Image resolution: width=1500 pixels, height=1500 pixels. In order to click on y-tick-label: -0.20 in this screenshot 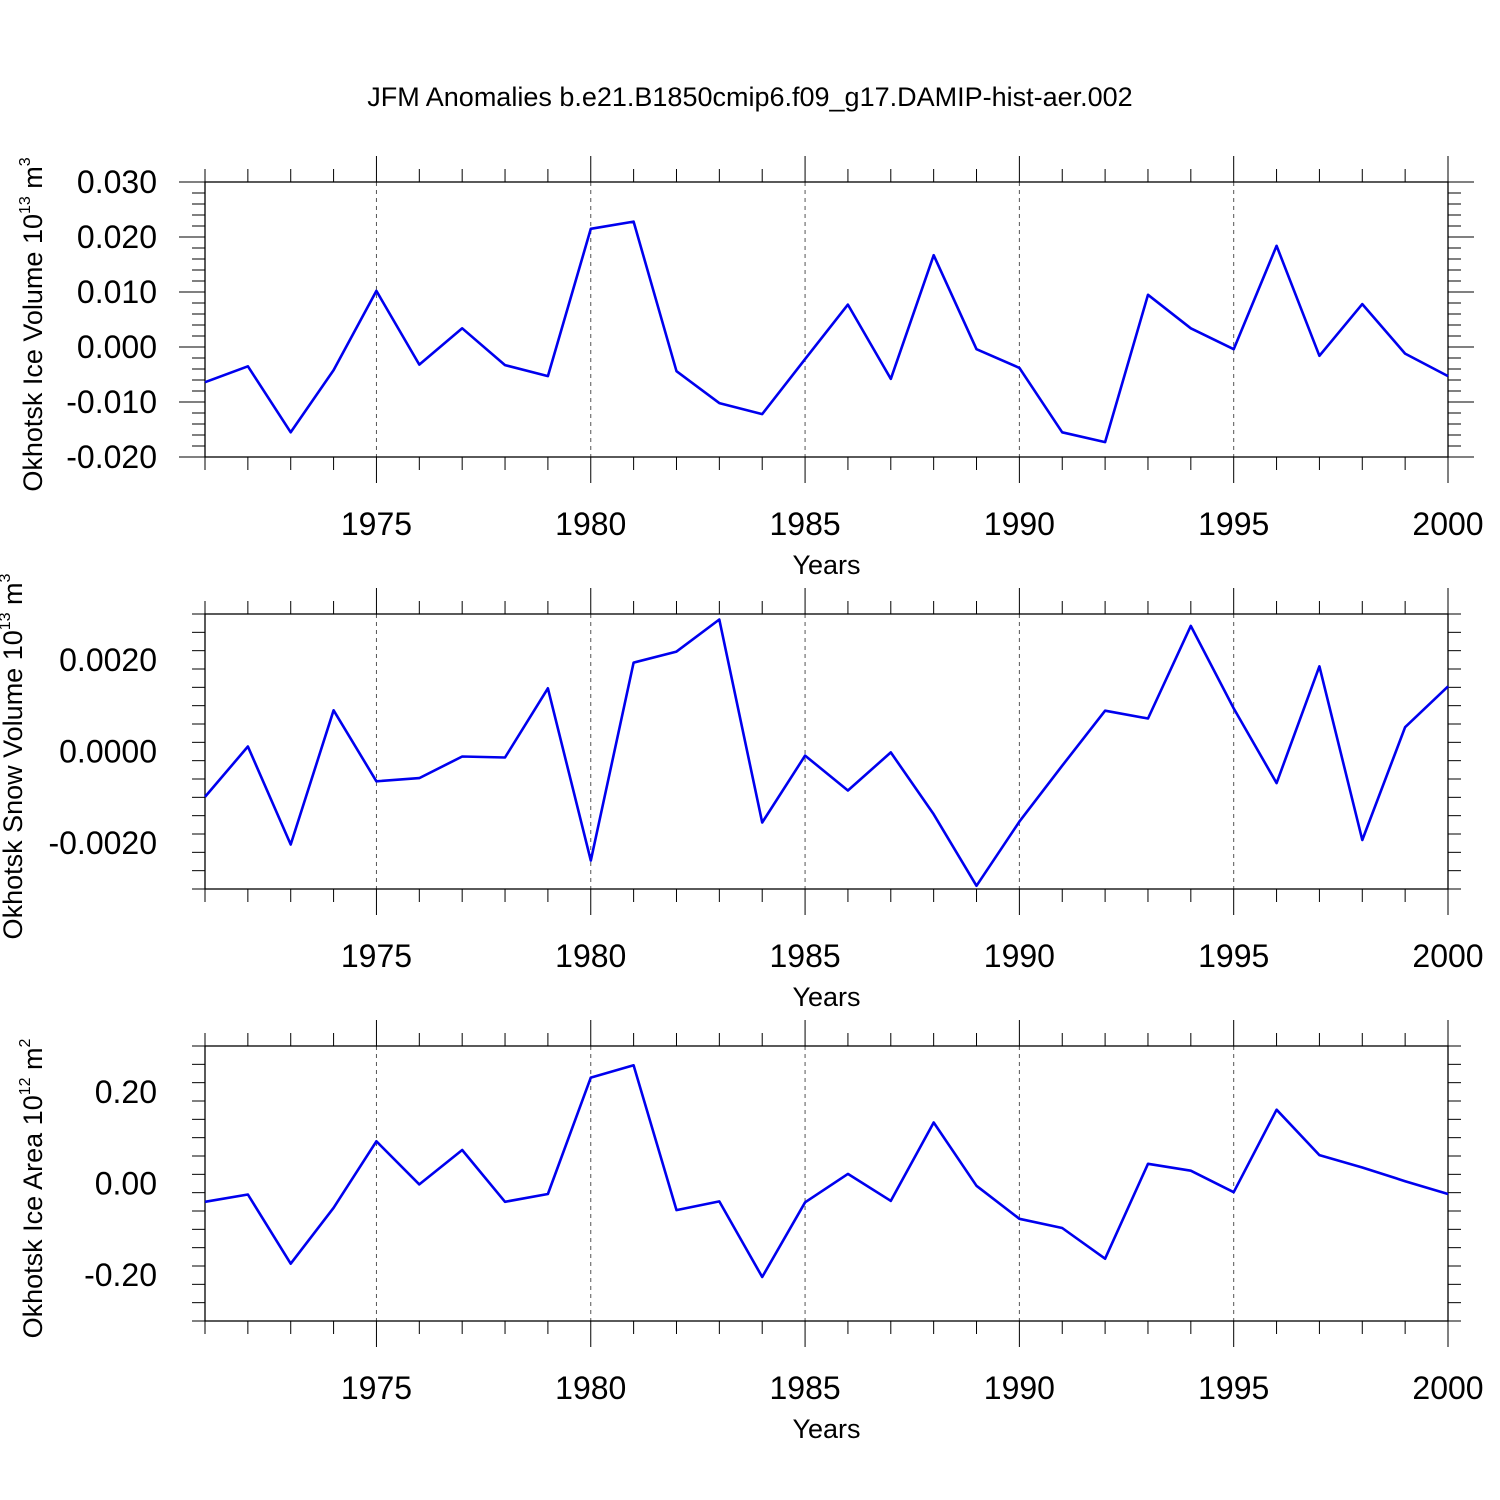, I will do `click(120, 1275)`.